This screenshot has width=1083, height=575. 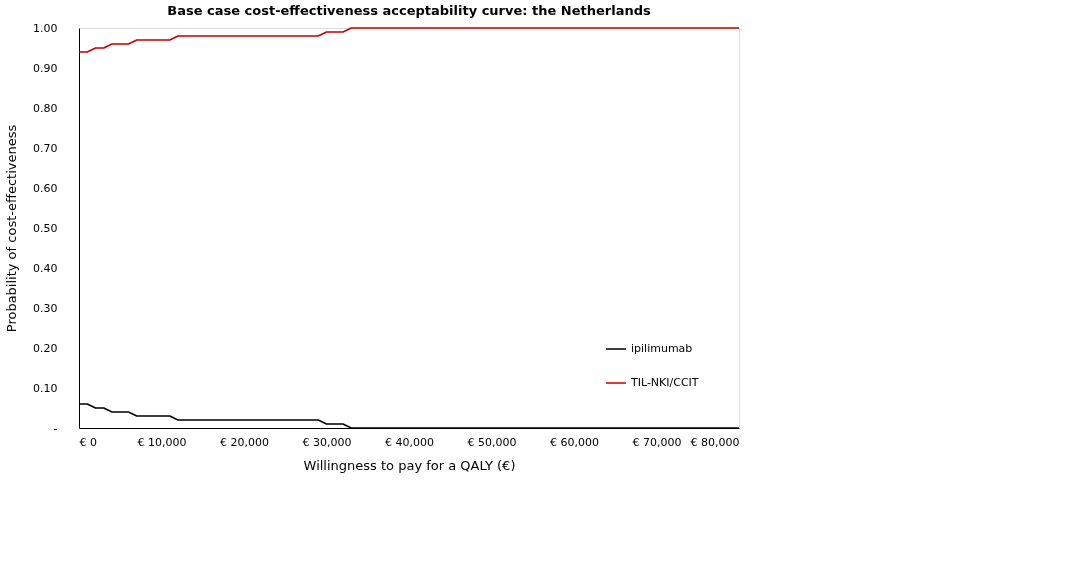 What do you see at coordinates (664, 382) in the screenshot?
I see `legend-label: TIL-NKI/CCIT` at bounding box center [664, 382].